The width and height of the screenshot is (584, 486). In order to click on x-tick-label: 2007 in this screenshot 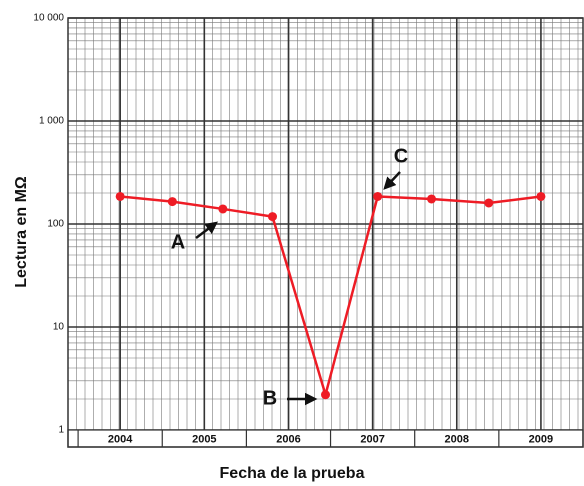, I will do `click(372, 439)`.